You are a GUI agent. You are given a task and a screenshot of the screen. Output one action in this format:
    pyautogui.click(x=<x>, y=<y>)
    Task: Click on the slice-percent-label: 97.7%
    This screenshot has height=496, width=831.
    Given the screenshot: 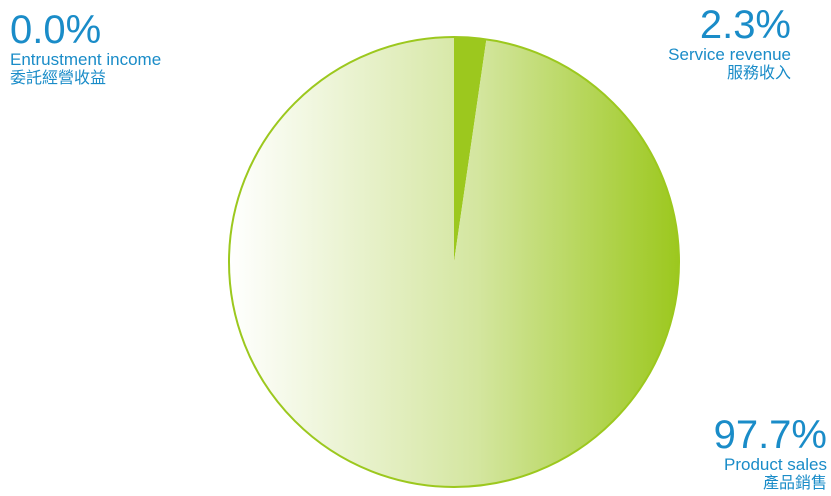 What is the action you would take?
    pyautogui.click(x=770, y=435)
    